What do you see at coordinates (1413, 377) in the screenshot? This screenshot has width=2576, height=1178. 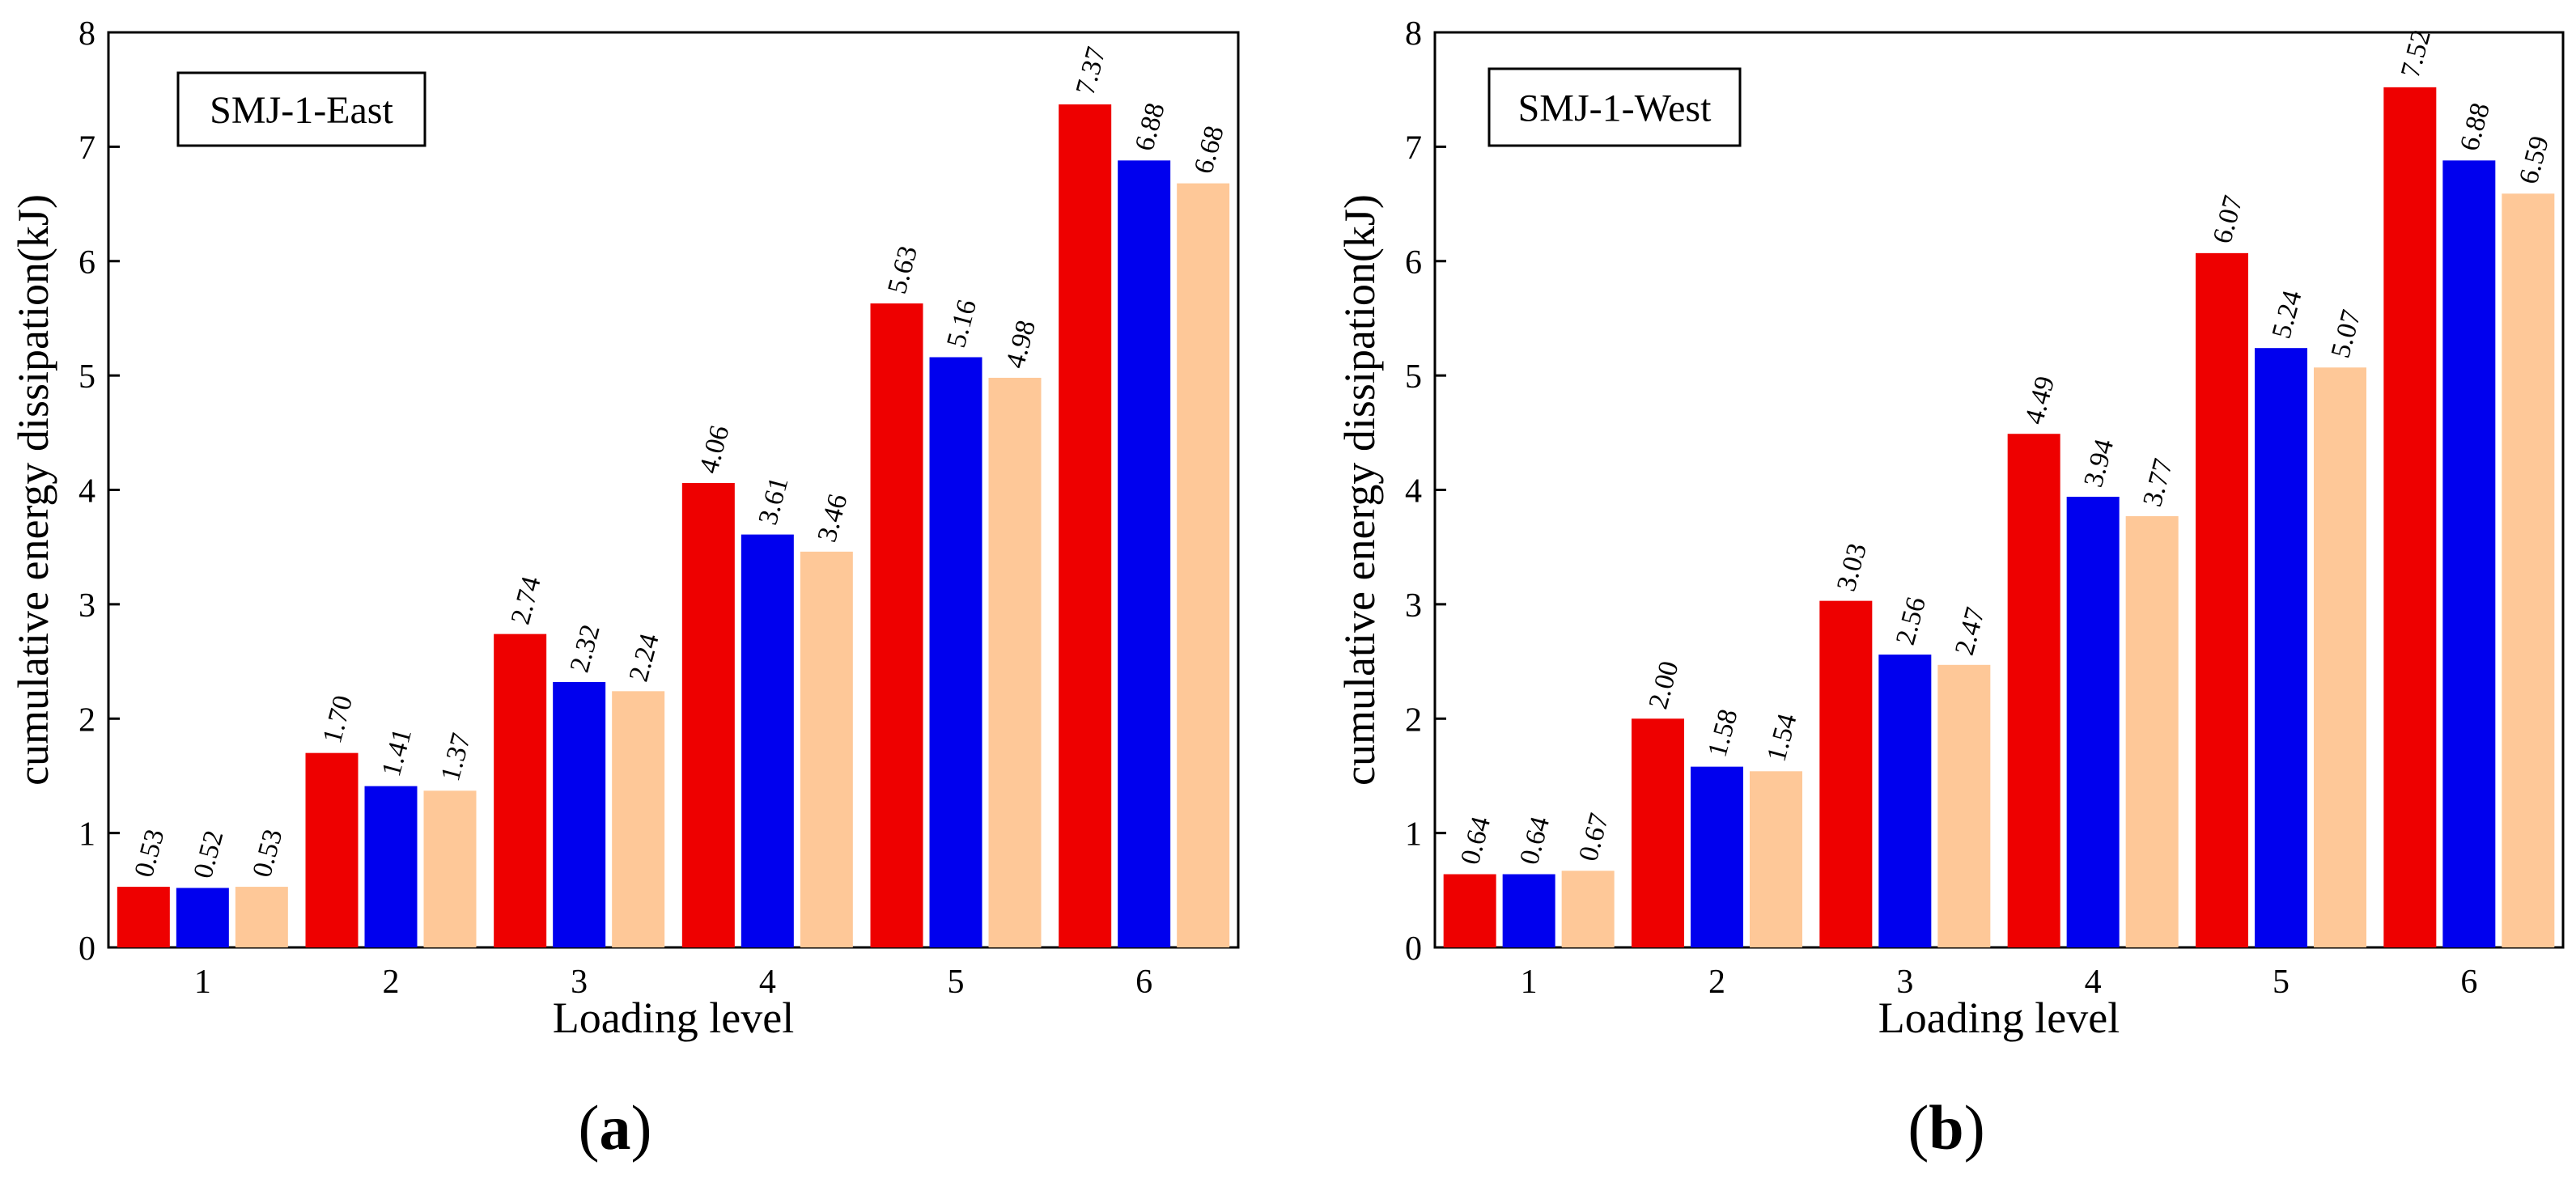 I see `y-tick-label: 5` at bounding box center [1413, 377].